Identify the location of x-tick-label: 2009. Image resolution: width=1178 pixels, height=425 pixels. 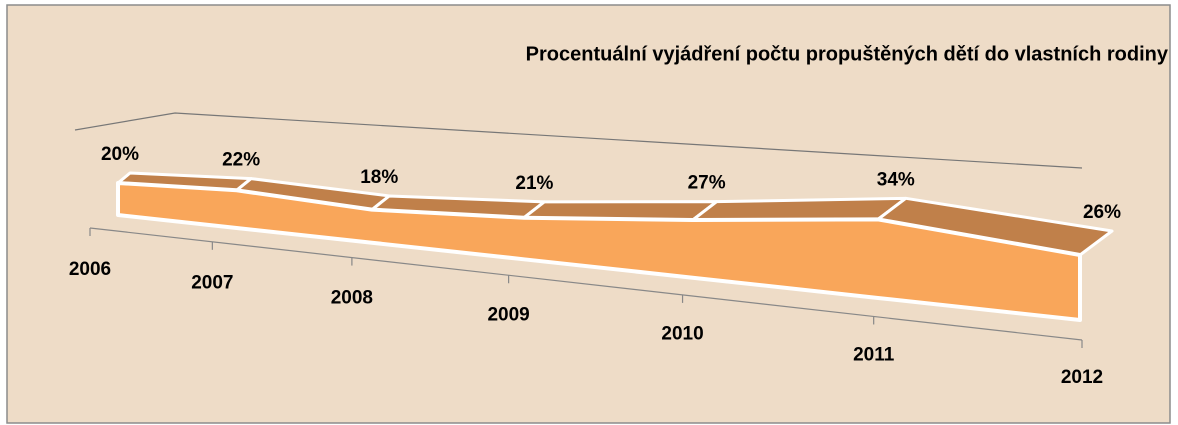
(508, 315).